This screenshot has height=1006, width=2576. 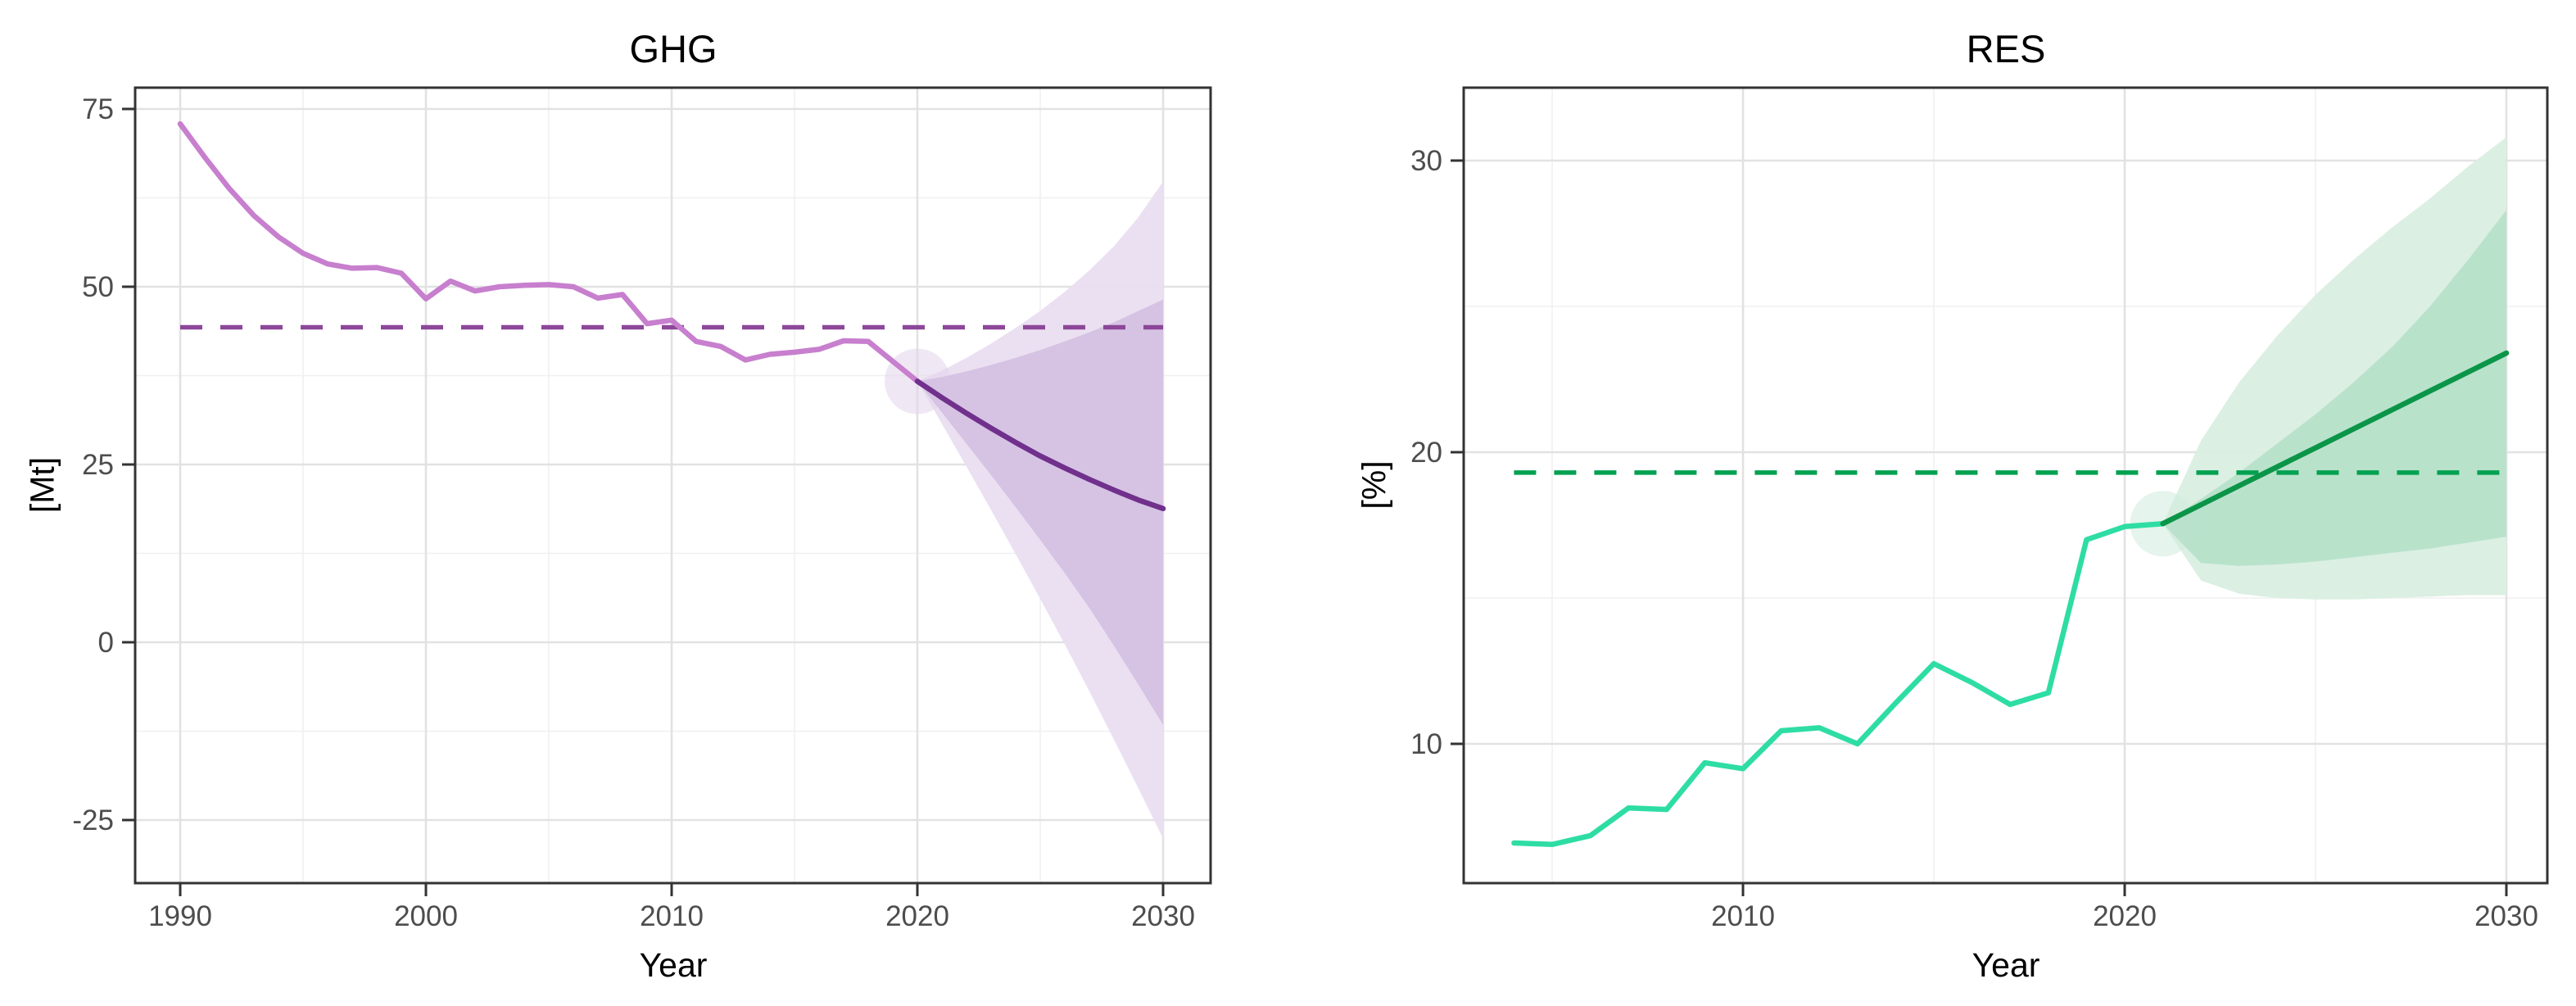 I want to click on ghg-panel-title: GHG, so click(x=673, y=49).